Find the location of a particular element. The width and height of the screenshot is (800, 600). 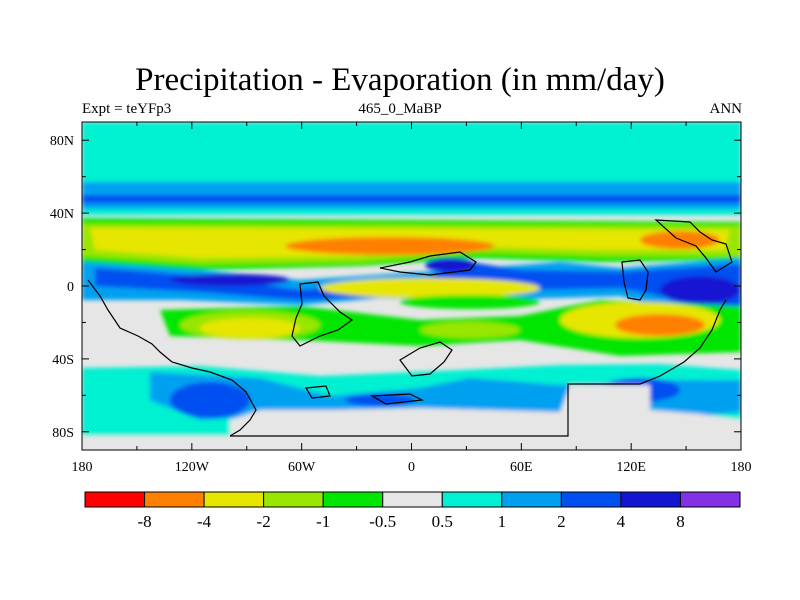

colorbar-label: 2 is located at coordinates (561, 521).